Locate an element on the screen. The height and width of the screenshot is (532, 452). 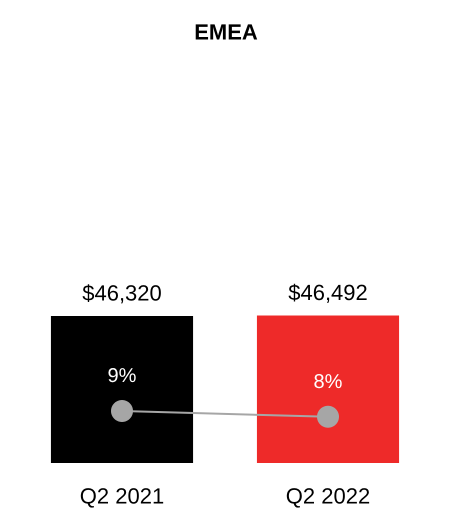
data-label: $46,492 is located at coordinates (328, 292).